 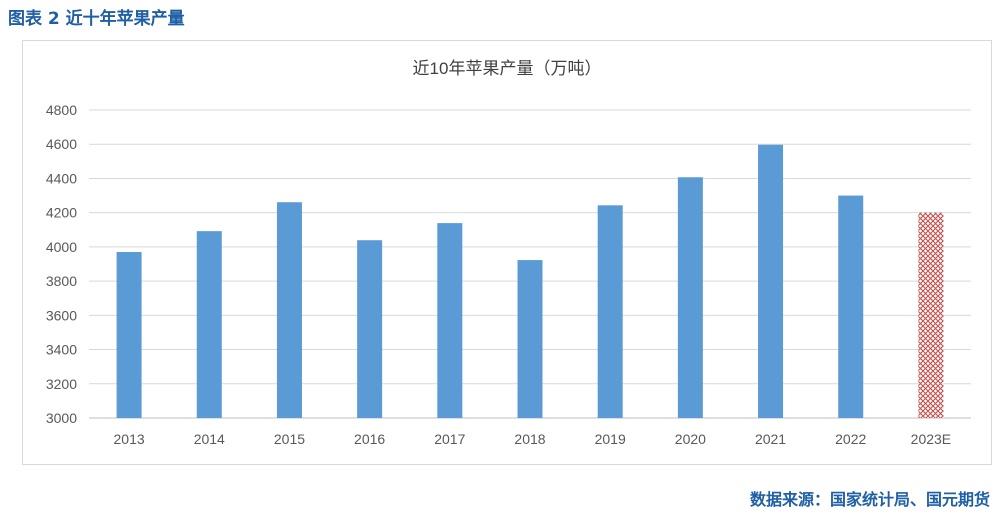 What do you see at coordinates (209, 324) in the screenshot?
I see `bar-2014` at bounding box center [209, 324].